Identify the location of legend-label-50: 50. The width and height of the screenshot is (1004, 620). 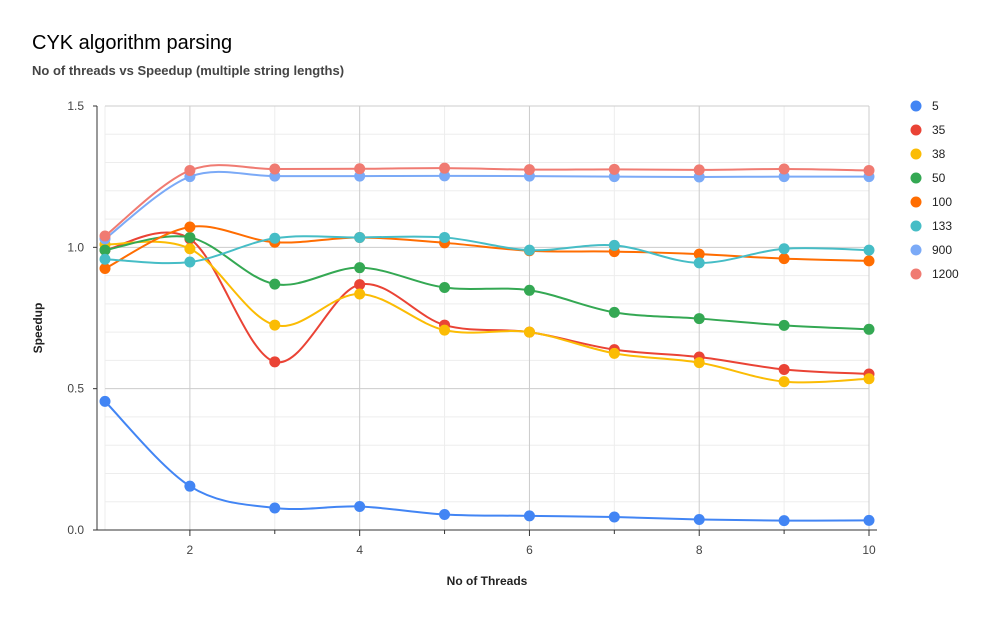
(939, 178).